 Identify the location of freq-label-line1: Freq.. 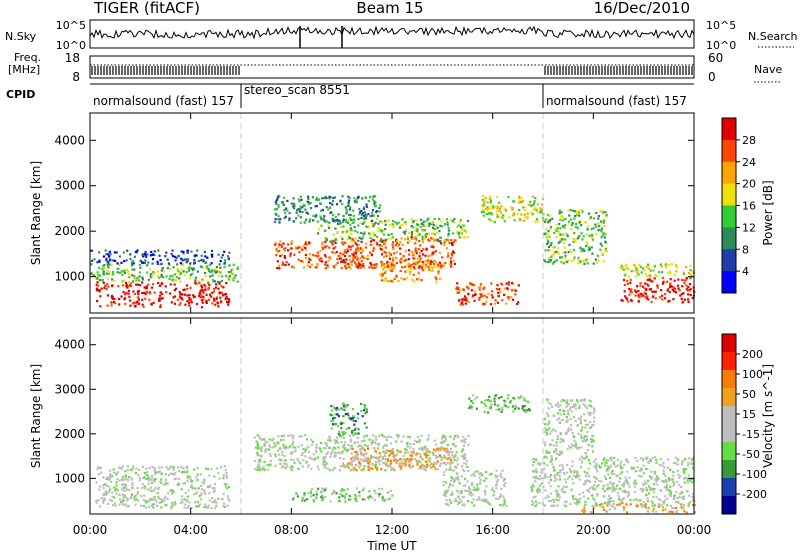
(27, 57).